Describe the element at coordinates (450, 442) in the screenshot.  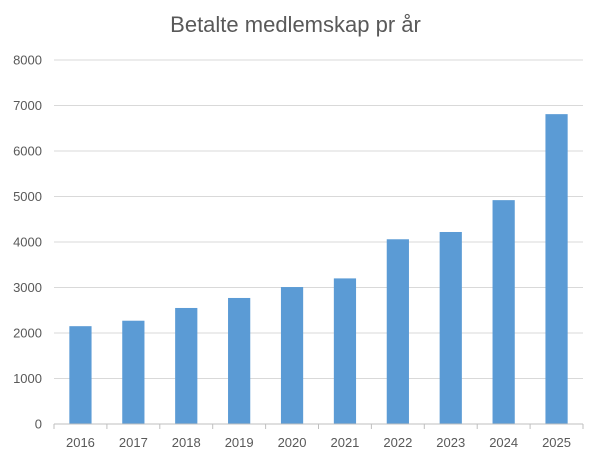
I see `x-tick-label: 2023` at that location.